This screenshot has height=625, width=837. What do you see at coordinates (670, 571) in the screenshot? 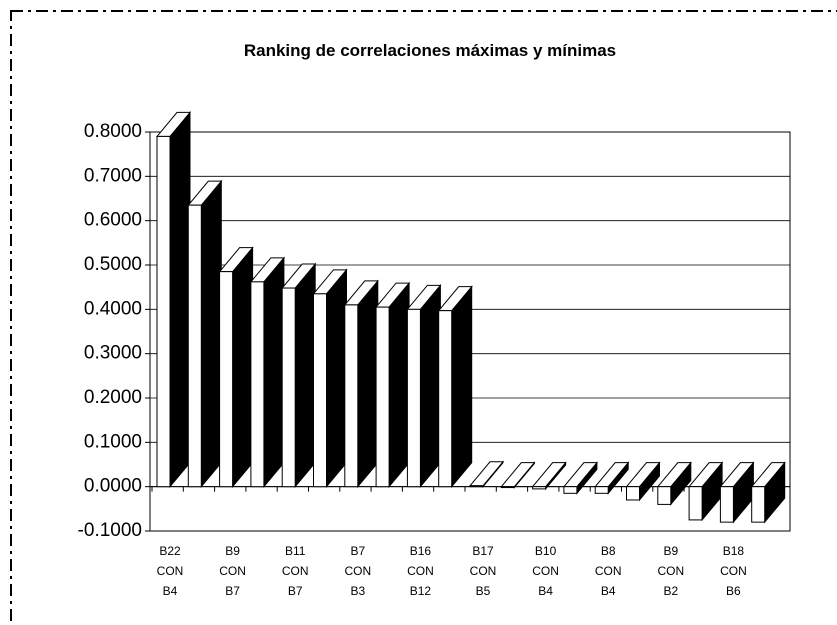
I see `x-tick-label: B9 CON B2` at bounding box center [670, 571].